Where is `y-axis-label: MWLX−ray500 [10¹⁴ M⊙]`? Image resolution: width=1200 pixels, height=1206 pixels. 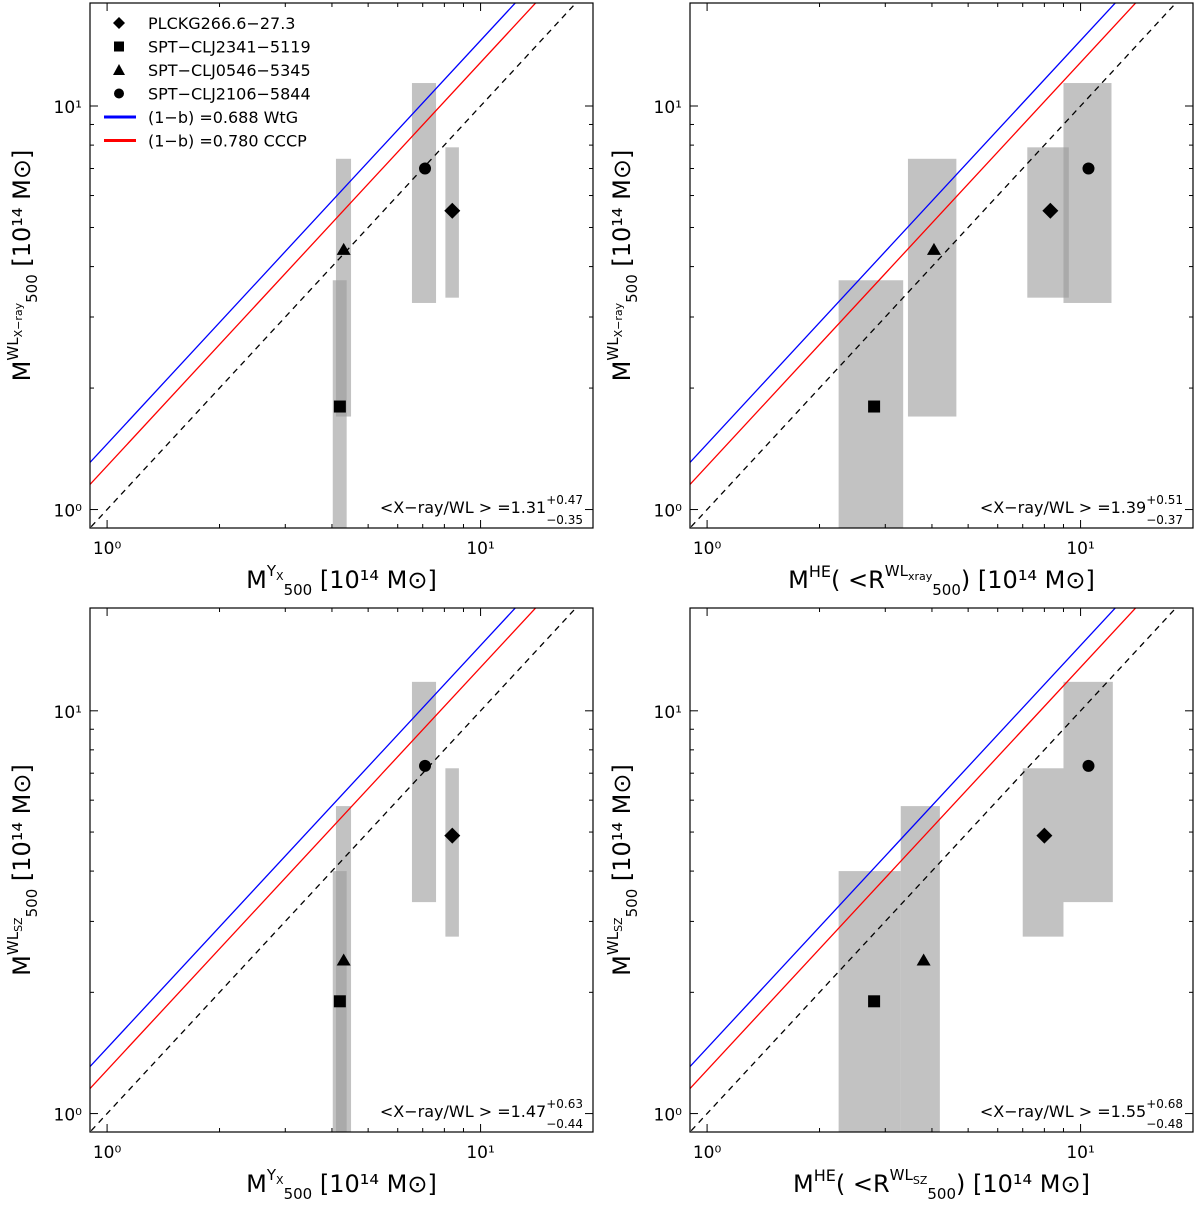 y-axis-label: MWLX−ray500 [10¹⁴ M⊙] is located at coordinates (622, 266).